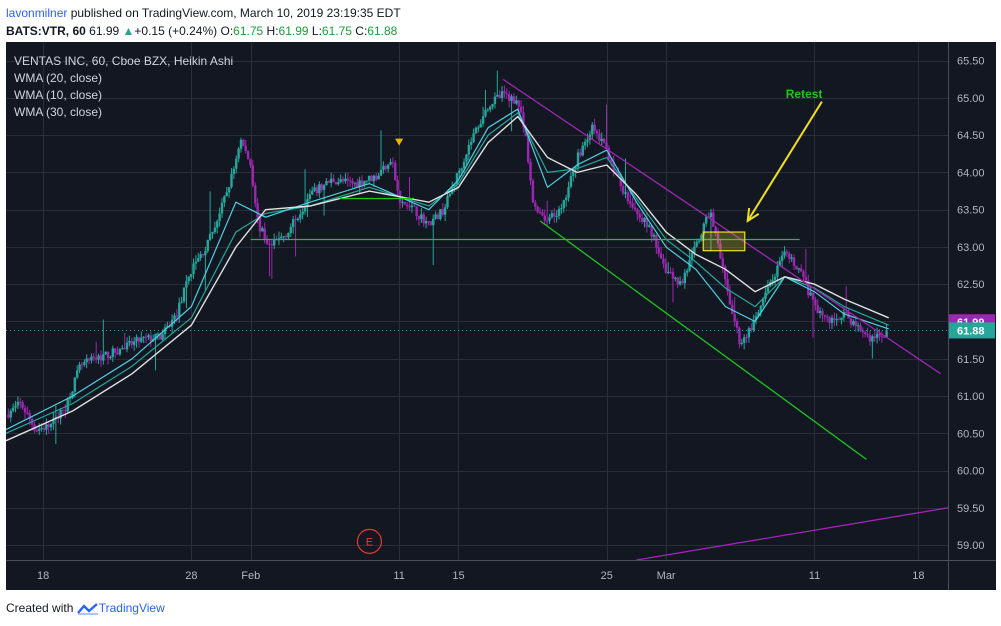 Image resolution: width=1001 pixels, height=626 pixels. Describe the element at coordinates (607, 576) in the screenshot. I see `x-tick-label: 25` at that location.